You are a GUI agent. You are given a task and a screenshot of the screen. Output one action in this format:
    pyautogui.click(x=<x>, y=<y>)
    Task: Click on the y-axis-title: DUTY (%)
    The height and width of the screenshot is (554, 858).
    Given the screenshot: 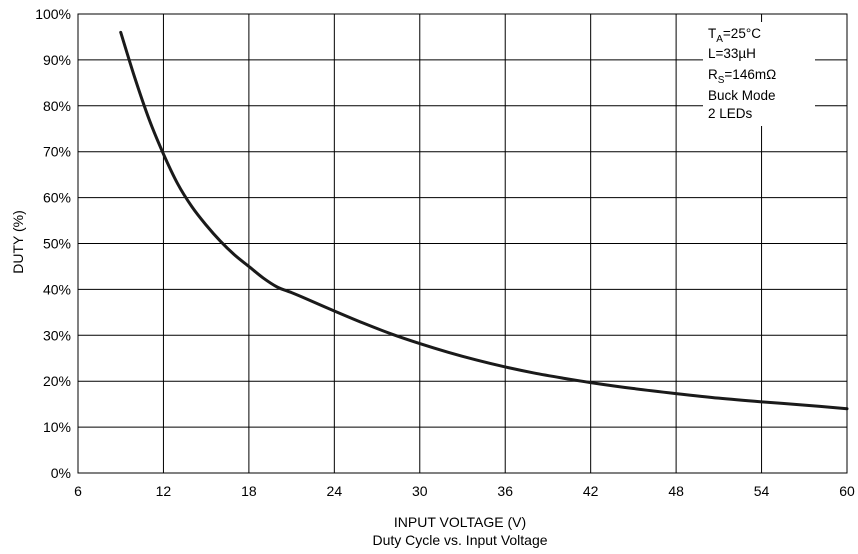 What is the action you would take?
    pyautogui.click(x=18, y=242)
    